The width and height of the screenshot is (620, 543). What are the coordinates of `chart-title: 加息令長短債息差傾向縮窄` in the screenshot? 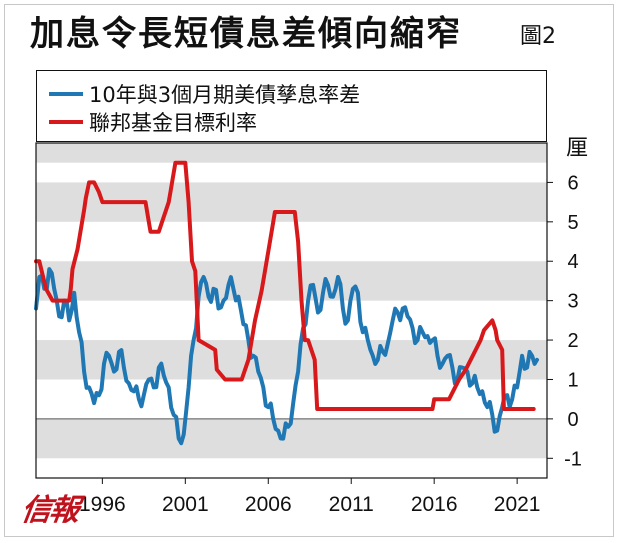 It's located at (246, 34).